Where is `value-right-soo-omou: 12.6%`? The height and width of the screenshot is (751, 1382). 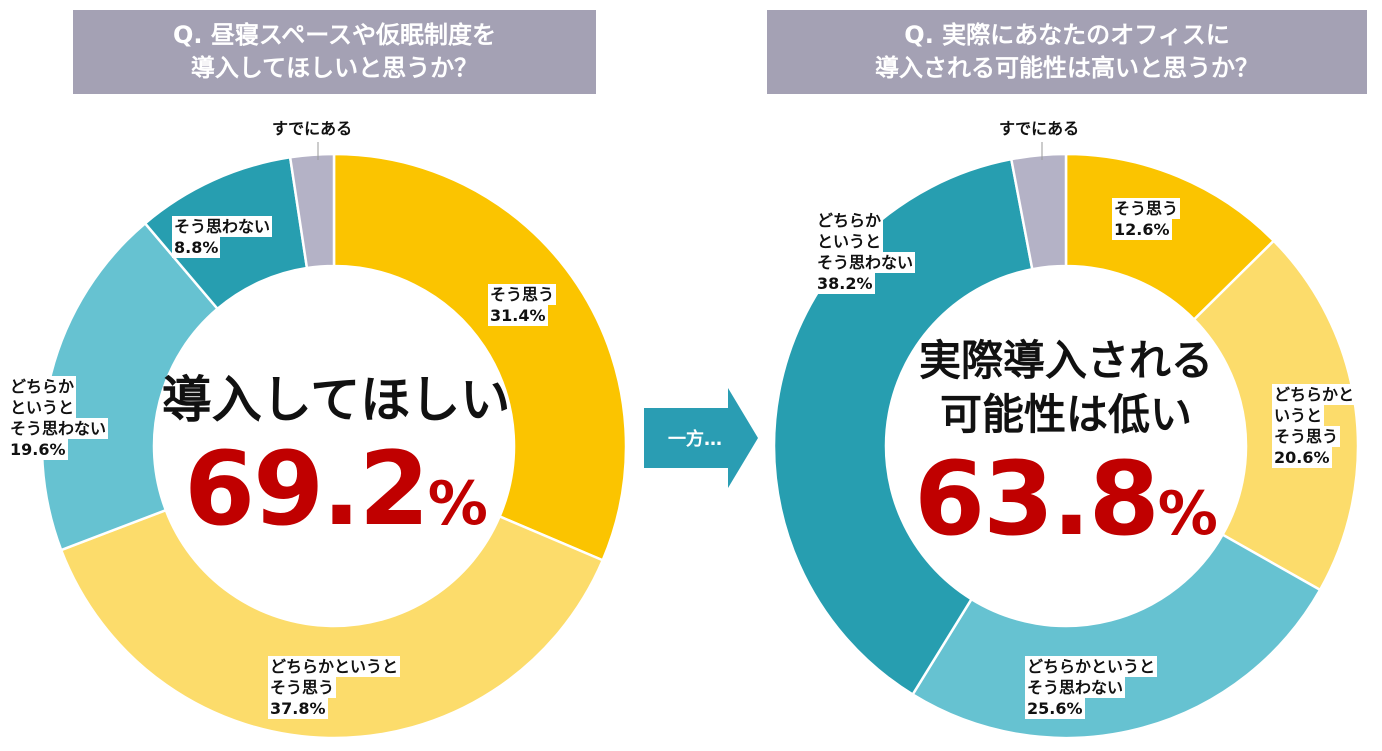 value-right-soo-omou: 12.6% is located at coordinates (1142, 229).